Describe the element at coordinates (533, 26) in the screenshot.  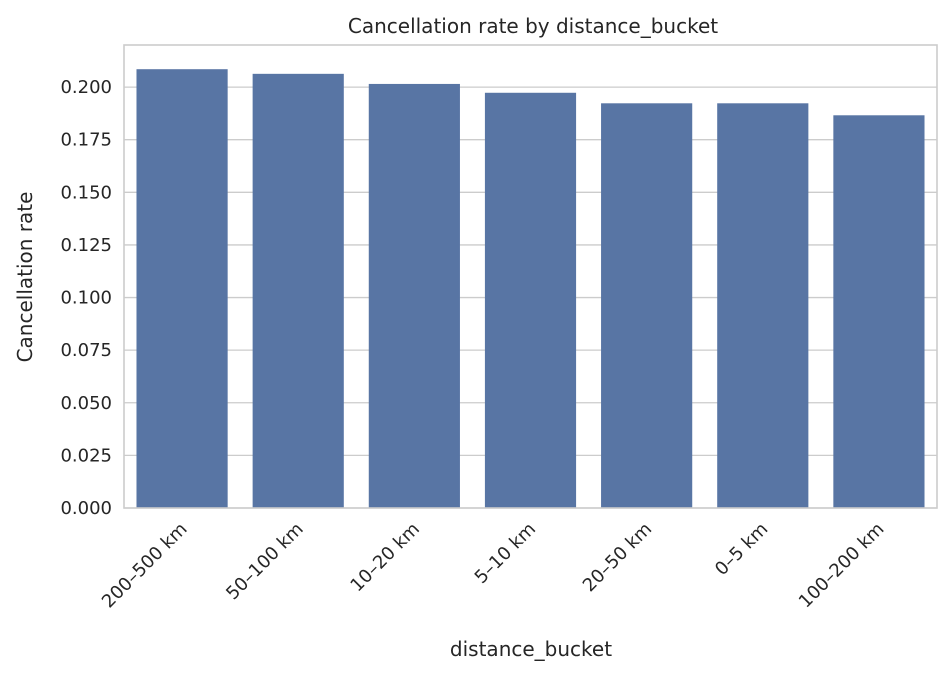
I see `chart-title: Cancellation rate by distance_bucket` at that location.